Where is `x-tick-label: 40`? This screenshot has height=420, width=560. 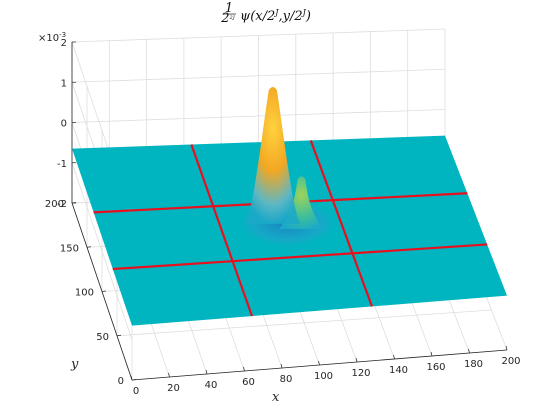
x-tick-label: 40 is located at coordinates (211, 385).